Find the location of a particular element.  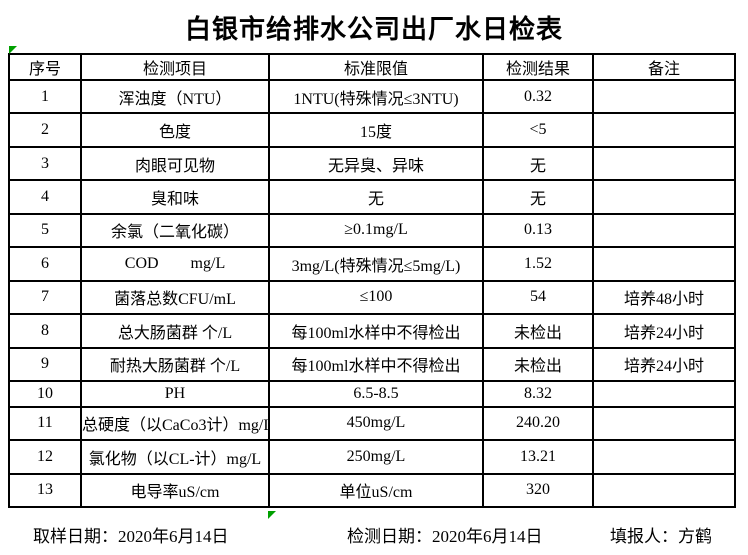

item-cell: 余氯（二氧化碳） is located at coordinates (175, 230).